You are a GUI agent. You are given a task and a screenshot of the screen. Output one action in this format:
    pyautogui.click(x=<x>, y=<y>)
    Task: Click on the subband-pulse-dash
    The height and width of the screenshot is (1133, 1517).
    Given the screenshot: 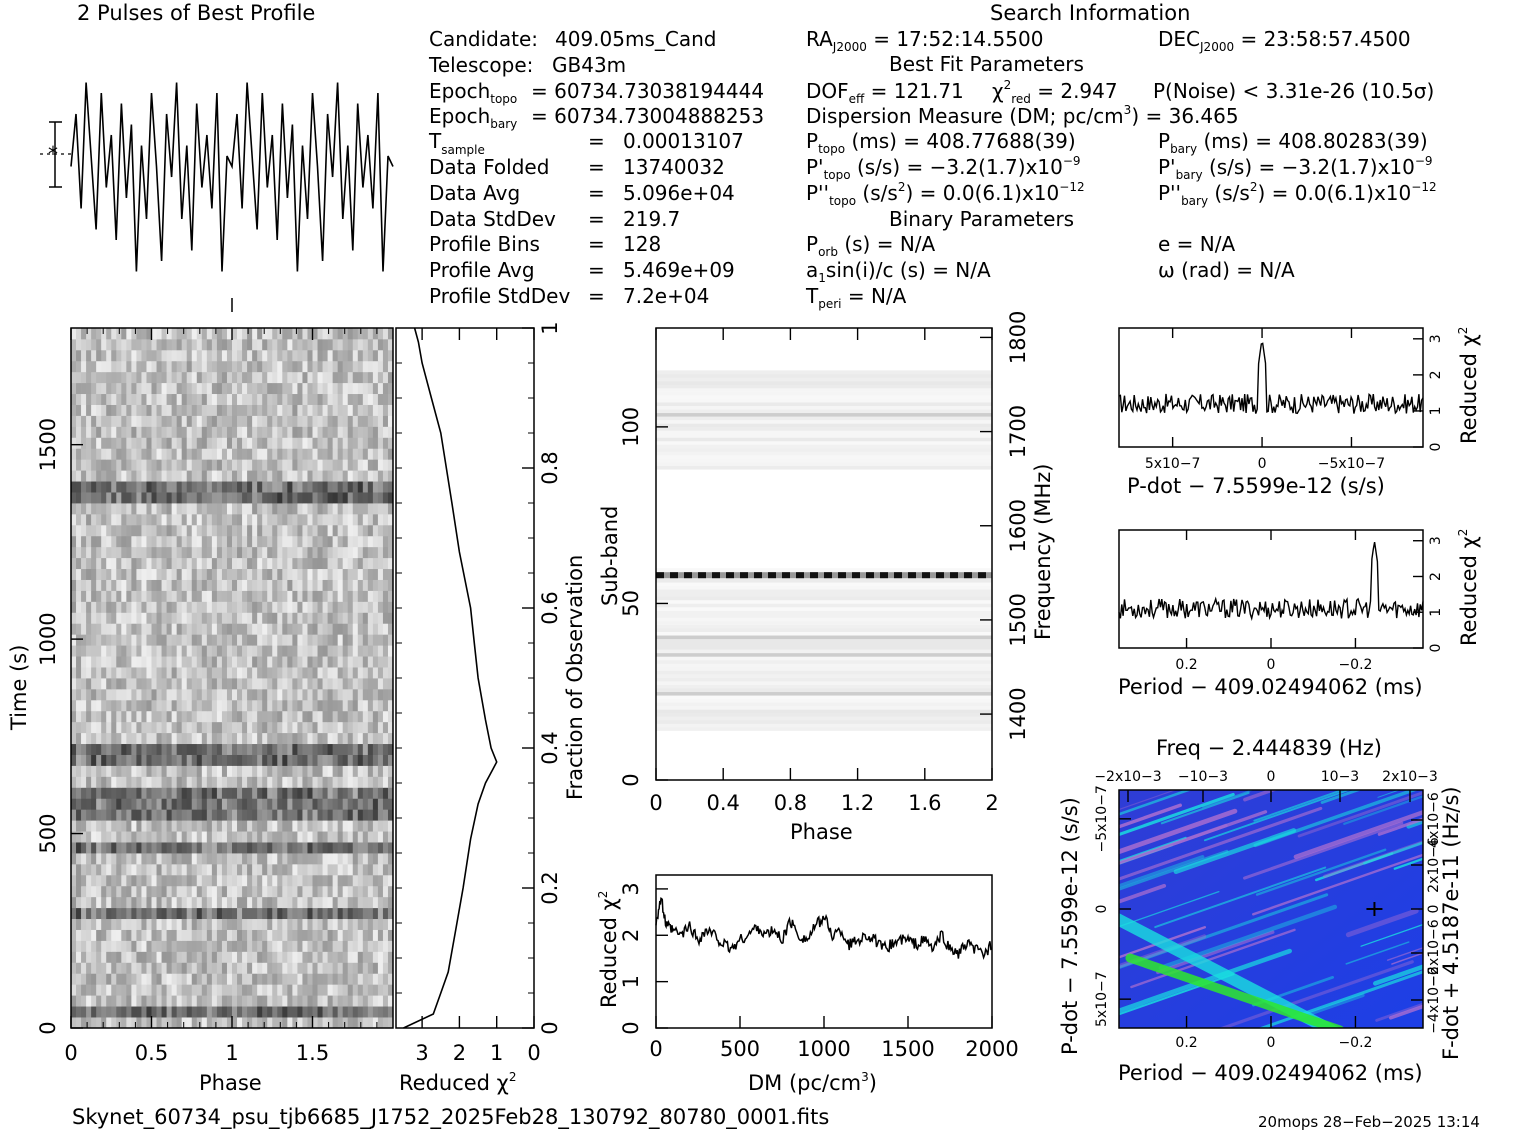 What is the action you would take?
    pyautogui.click(x=674, y=575)
    